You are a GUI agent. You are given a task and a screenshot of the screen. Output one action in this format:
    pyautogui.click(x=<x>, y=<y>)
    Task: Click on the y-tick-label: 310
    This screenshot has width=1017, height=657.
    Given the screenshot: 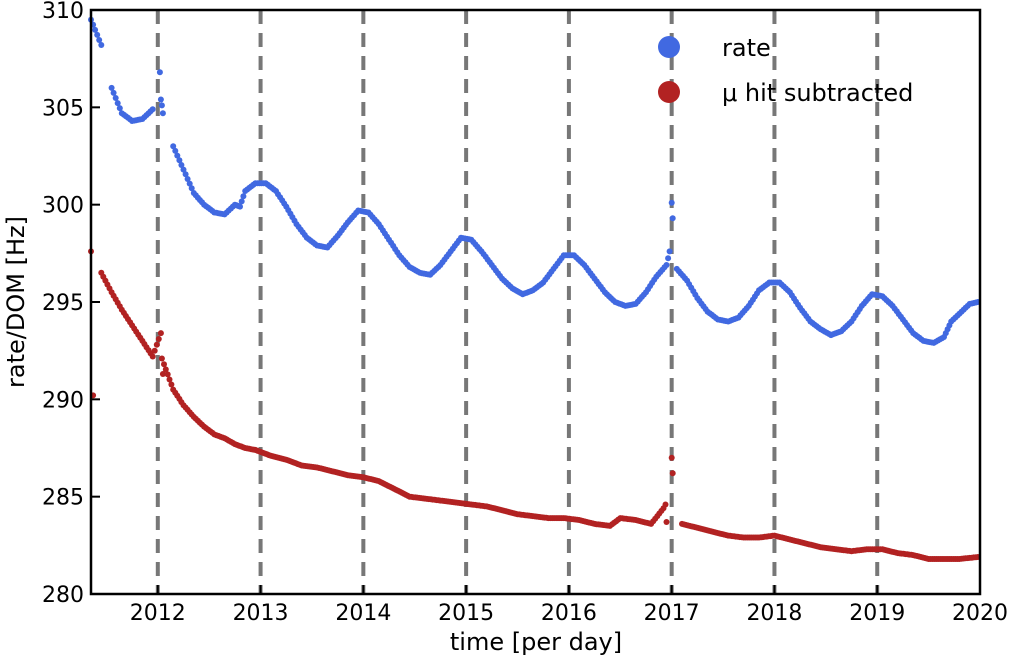 What is the action you would take?
    pyautogui.click(x=63, y=12)
    